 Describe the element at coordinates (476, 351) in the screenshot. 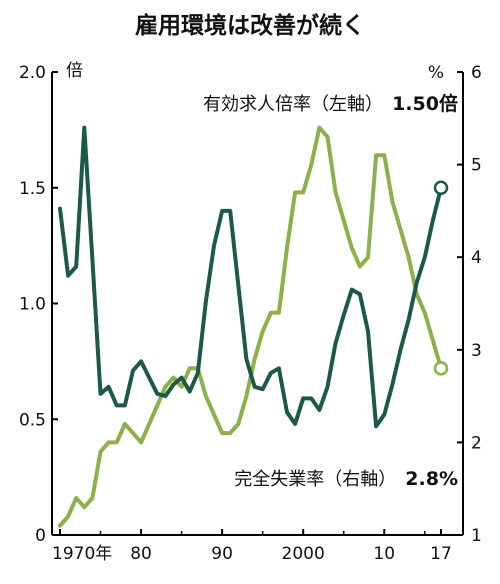

I see `right-tick-label: 3` at that location.